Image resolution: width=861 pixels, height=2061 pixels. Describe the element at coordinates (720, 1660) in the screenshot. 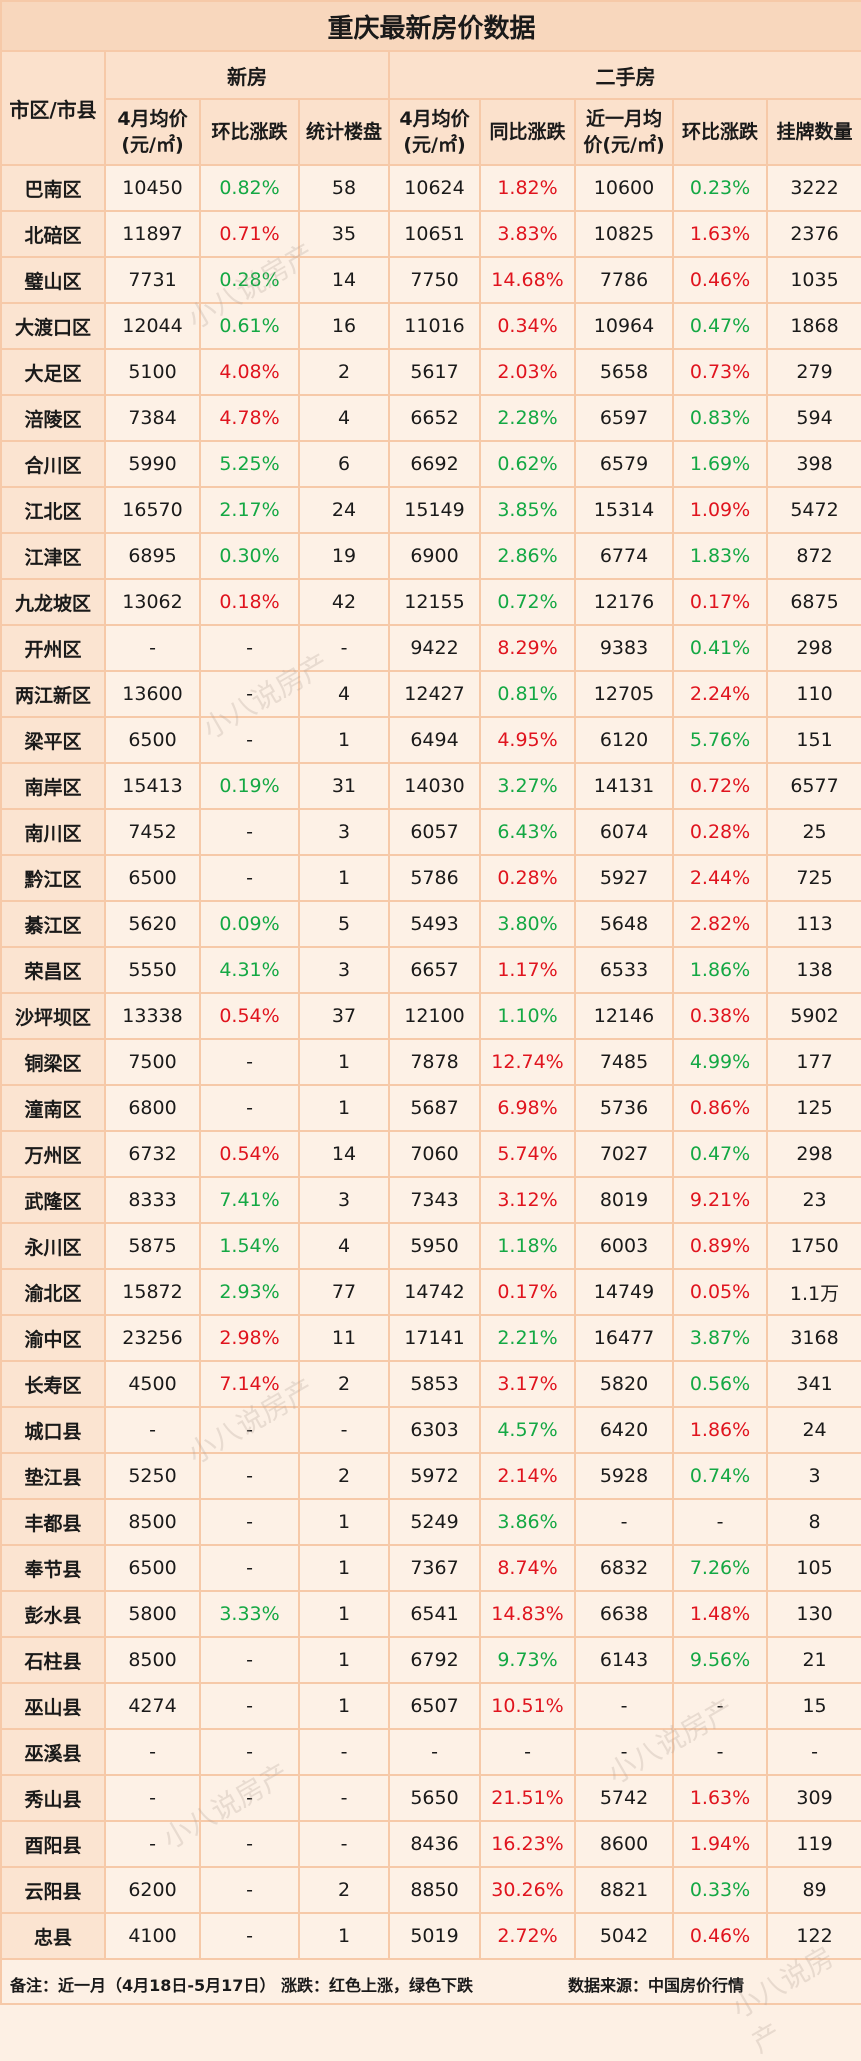

I see `second-hand-mom-change: 9.56%` at that location.